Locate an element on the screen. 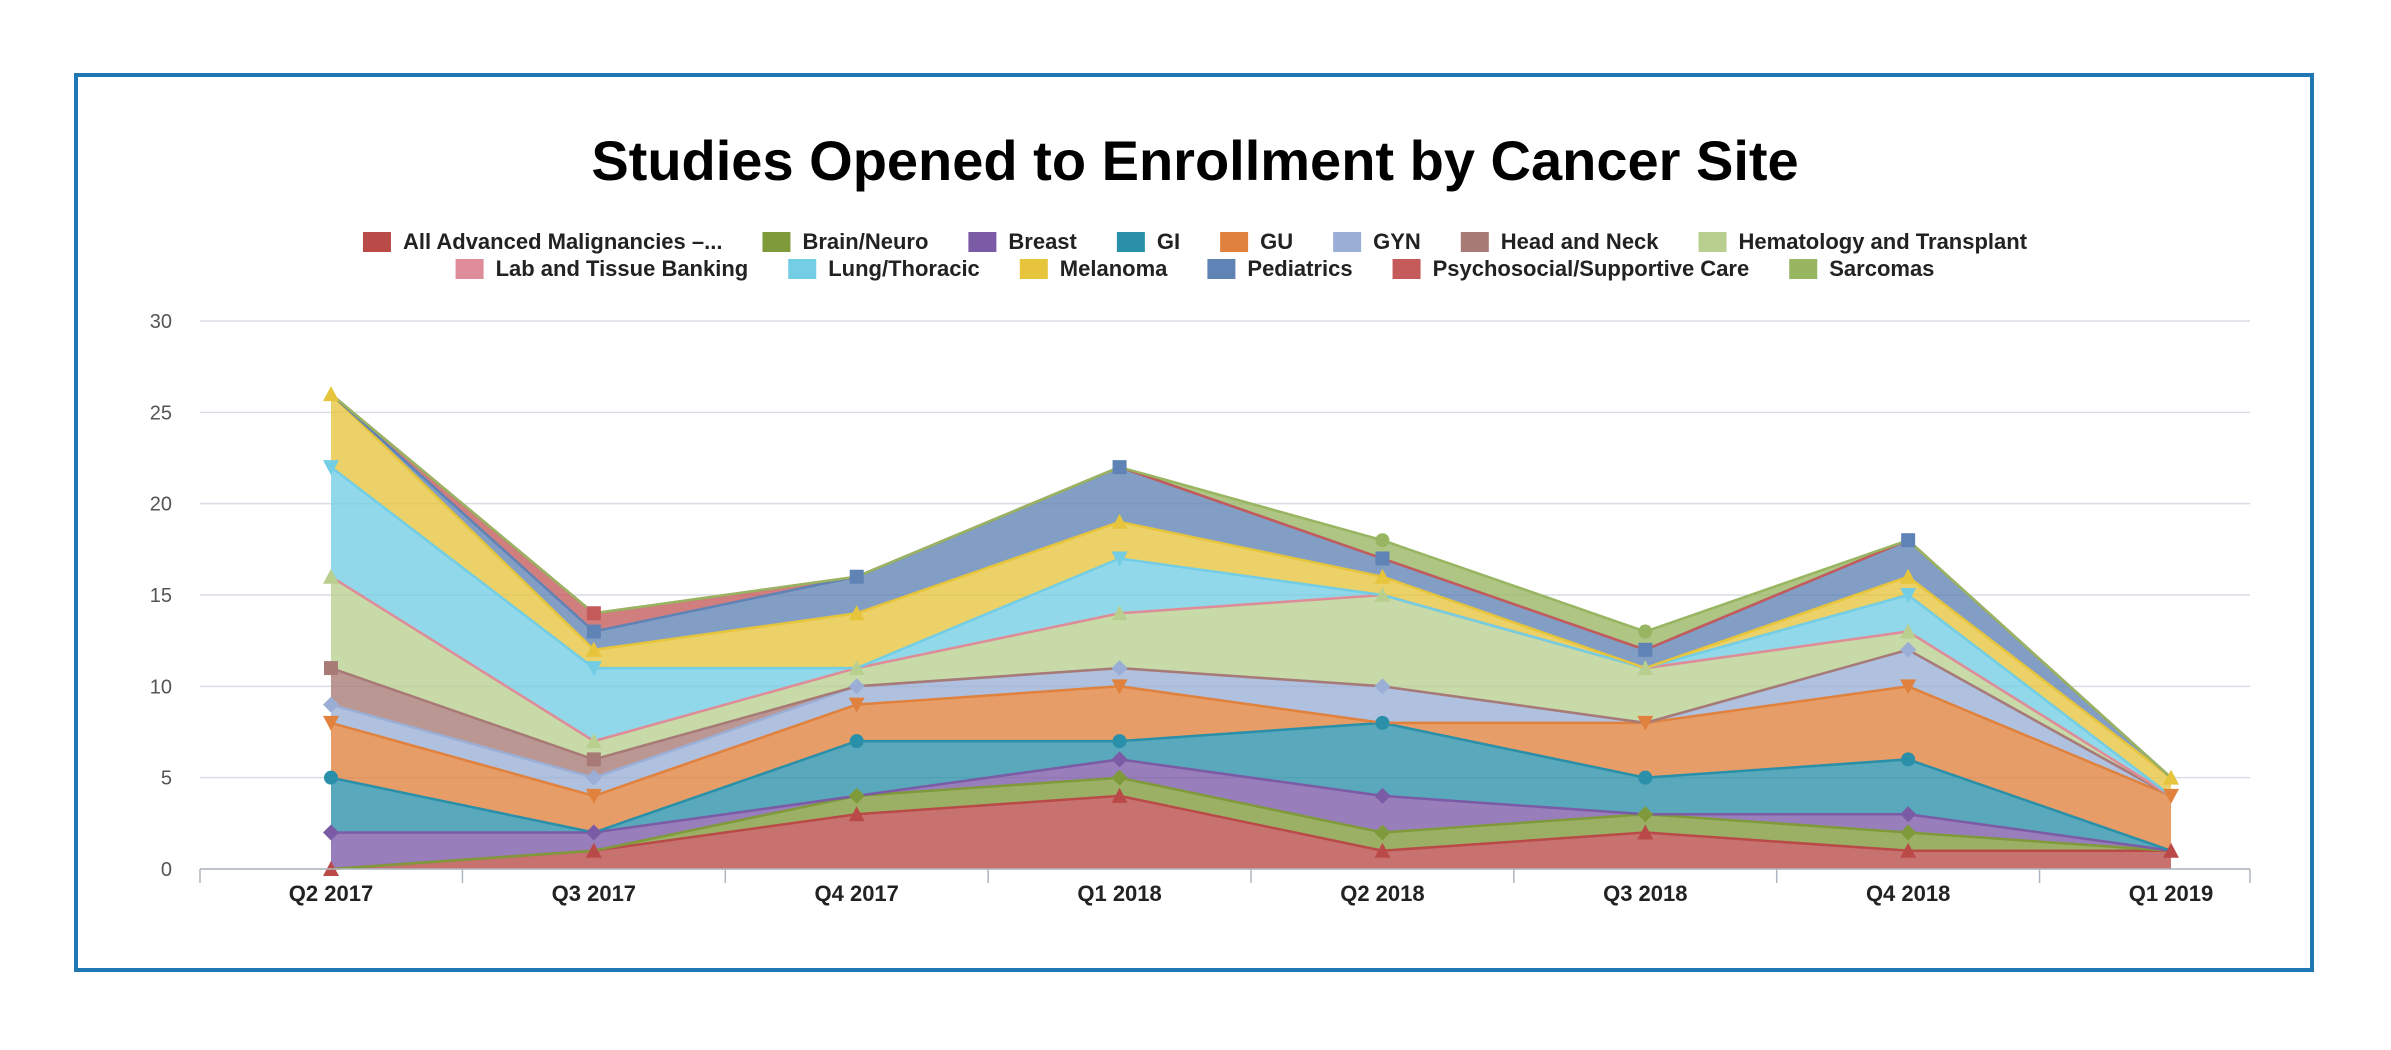 The height and width of the screenshot is (1050, 2391). legend-item-brain-neuro: Brain/Neuro is located at coordinates (845, 241).